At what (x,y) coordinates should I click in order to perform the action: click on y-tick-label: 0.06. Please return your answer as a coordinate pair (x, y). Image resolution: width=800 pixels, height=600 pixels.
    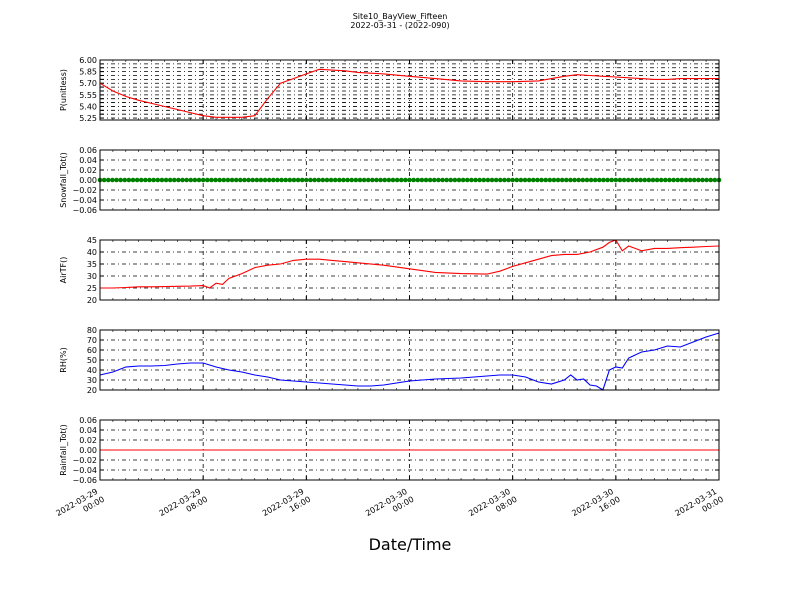
    Looking at the image, I should click on (88, 150).